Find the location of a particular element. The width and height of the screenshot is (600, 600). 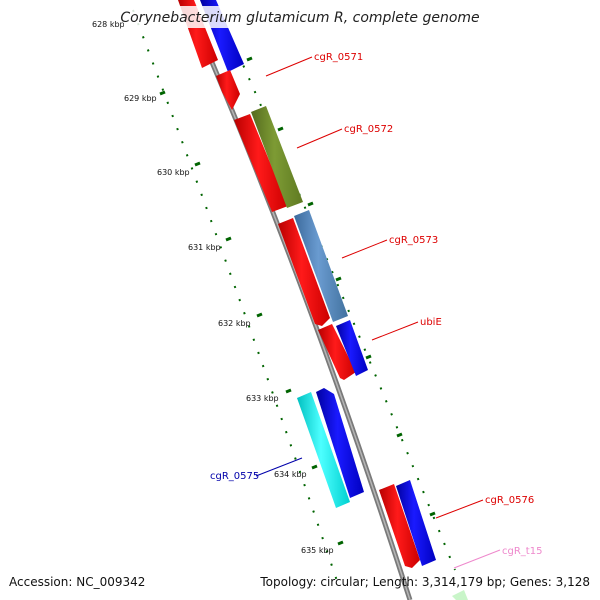

cds-feature-cyan is located at coordinates (323, 450).